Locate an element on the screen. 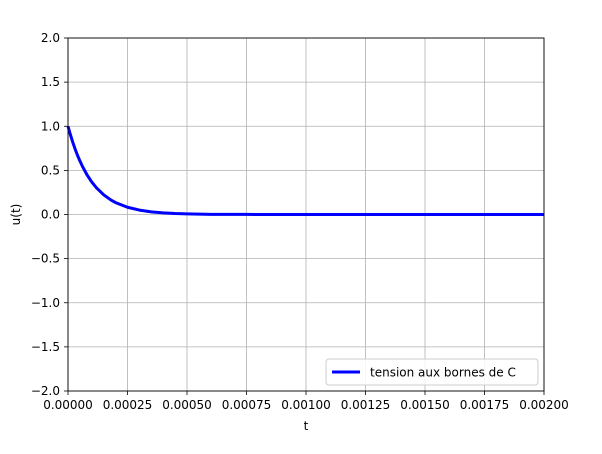  x-tick-label: 0.00125 is located at coordinates (366, 405).